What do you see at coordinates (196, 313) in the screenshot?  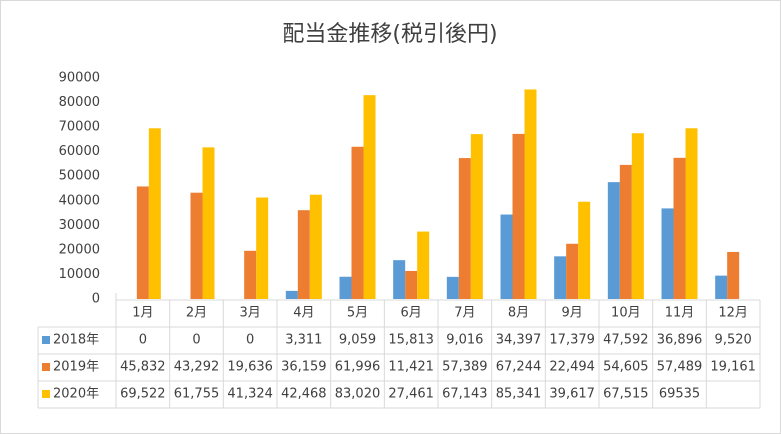 I see `x-tick-label: 2月` at bounding box center [196, 313].